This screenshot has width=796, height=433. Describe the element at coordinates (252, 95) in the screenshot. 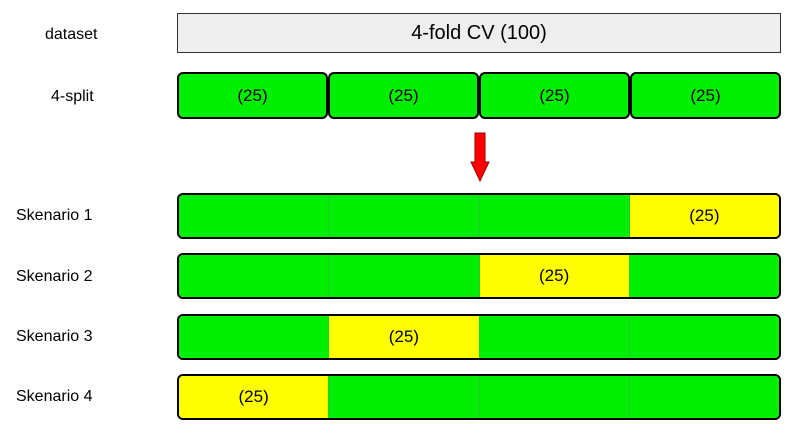

I see `split-fold-1: (25)` at that location.